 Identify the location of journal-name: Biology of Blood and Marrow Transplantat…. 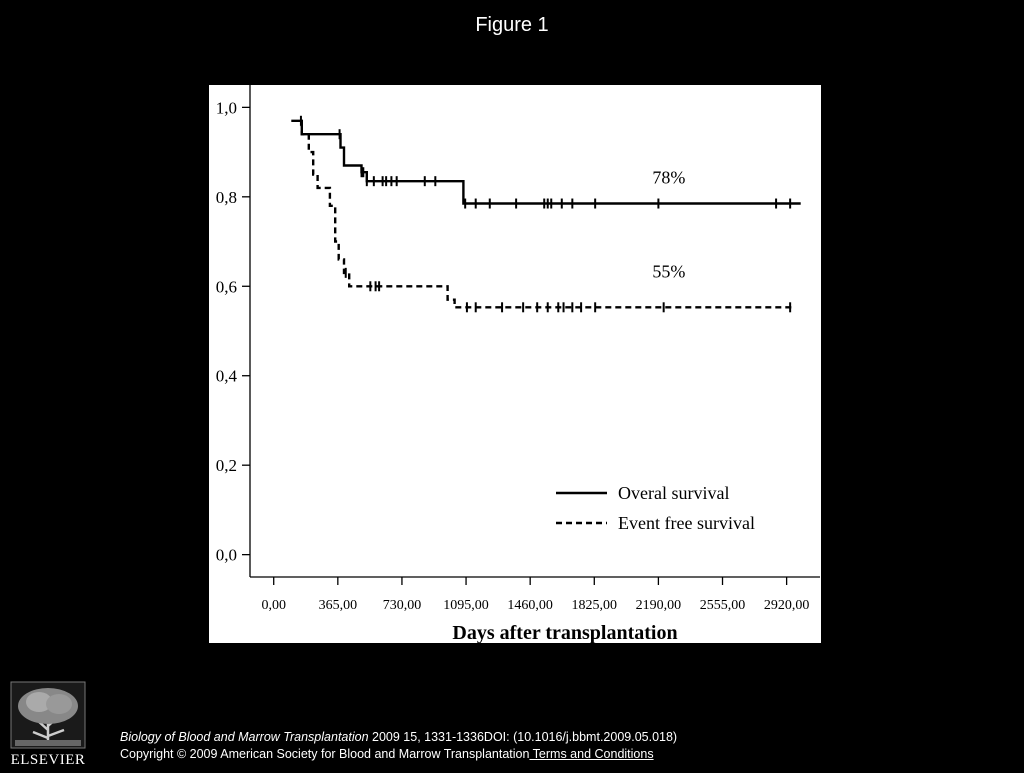
(244, 737).